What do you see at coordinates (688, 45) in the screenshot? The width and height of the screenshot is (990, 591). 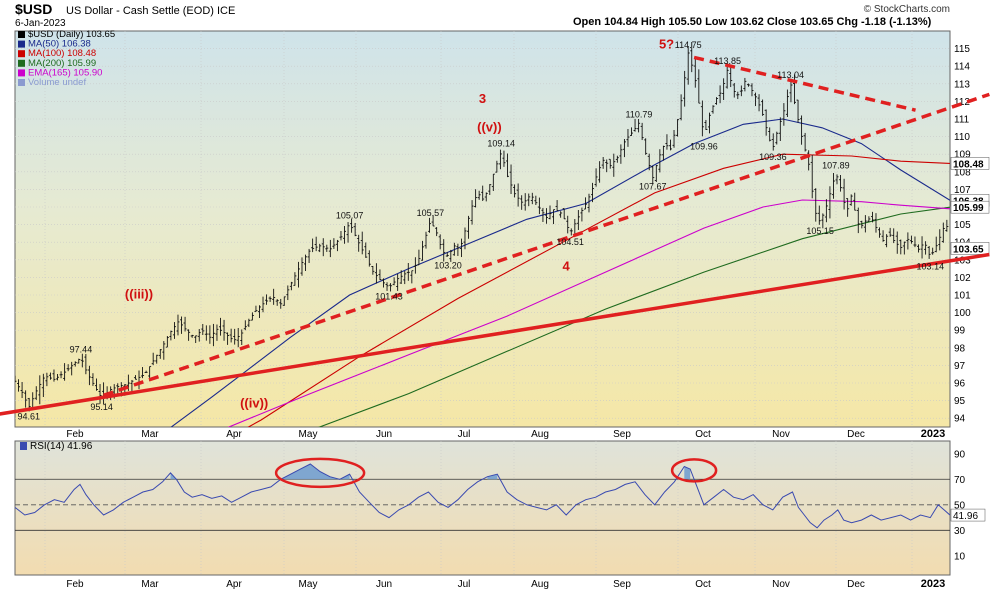 I see `price-annotation: 114.75` at bounding box center [688, 45].